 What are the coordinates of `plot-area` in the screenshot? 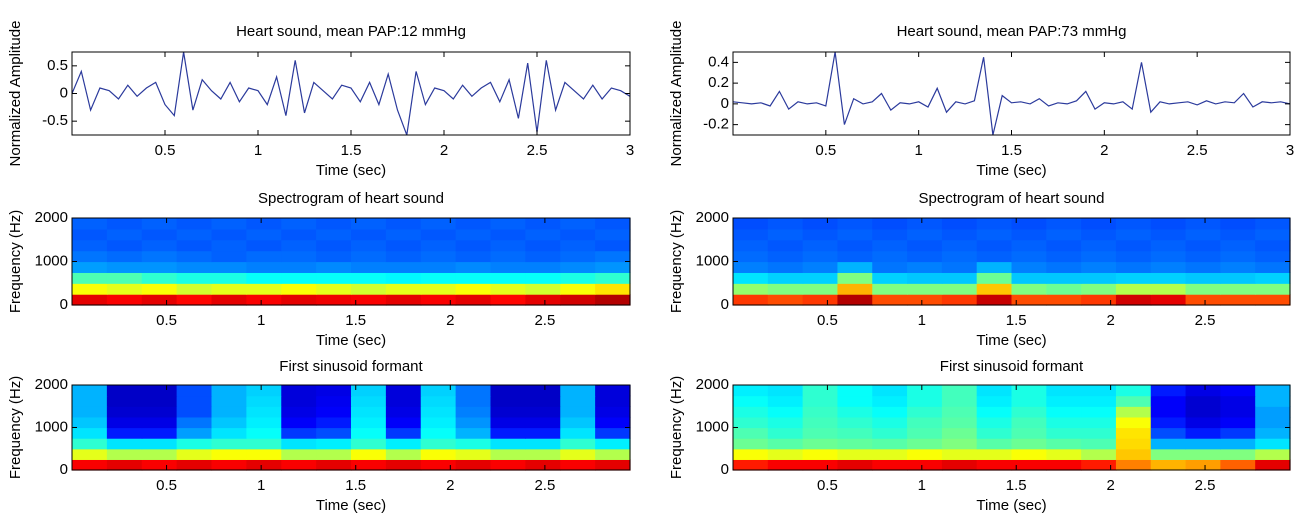 It's located at (351, 262).